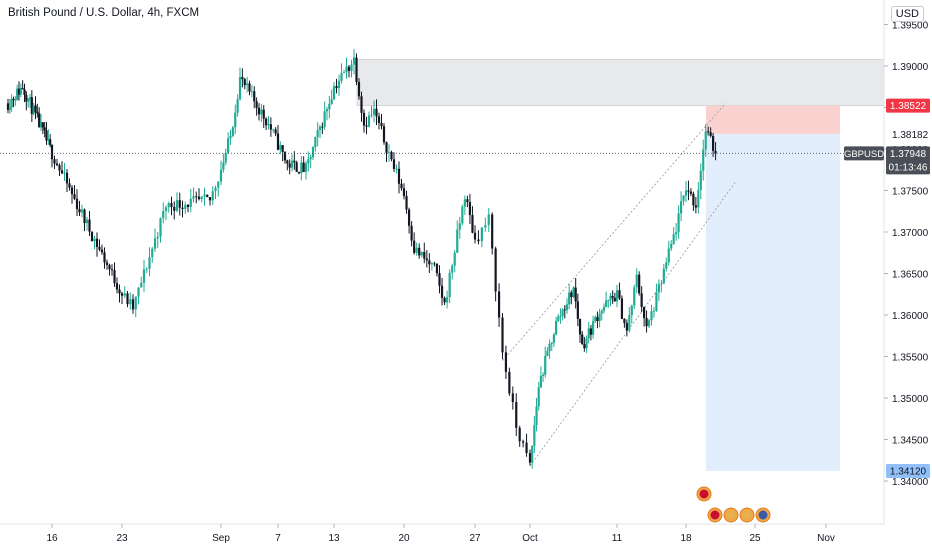 This screenshot has width=932, height=555. Describe the element at coordinates (908, 471) in the screenshot. I see `target-price-badge` at that location.